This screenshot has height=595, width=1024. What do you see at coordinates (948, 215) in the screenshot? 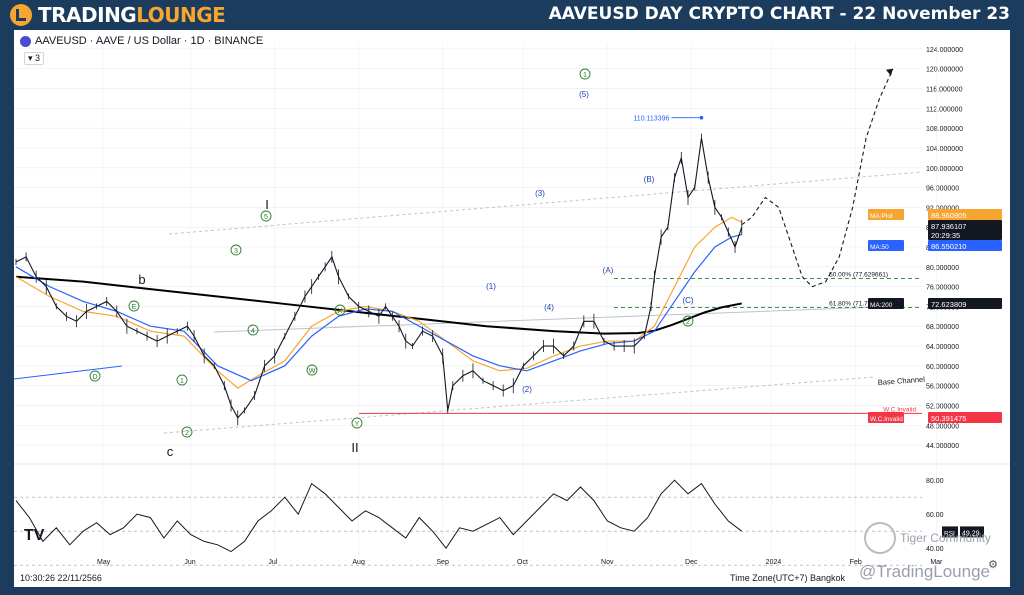
I see `price-tag-value: 88.960905` at bounding box center [948, 215].